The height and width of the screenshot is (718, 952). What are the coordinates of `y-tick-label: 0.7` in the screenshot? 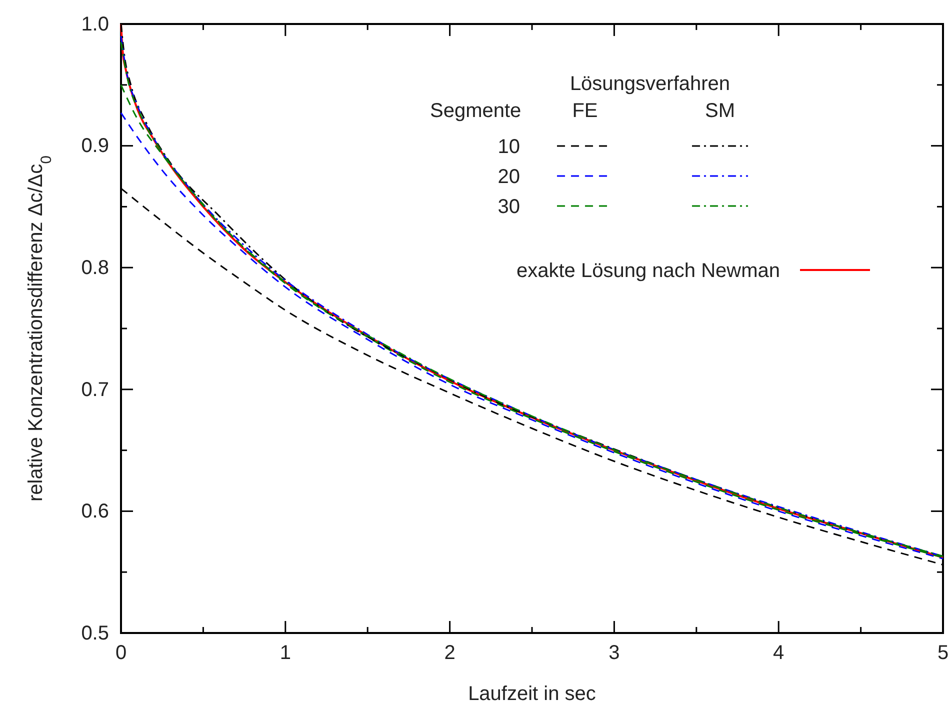 It's located at (95, 389).